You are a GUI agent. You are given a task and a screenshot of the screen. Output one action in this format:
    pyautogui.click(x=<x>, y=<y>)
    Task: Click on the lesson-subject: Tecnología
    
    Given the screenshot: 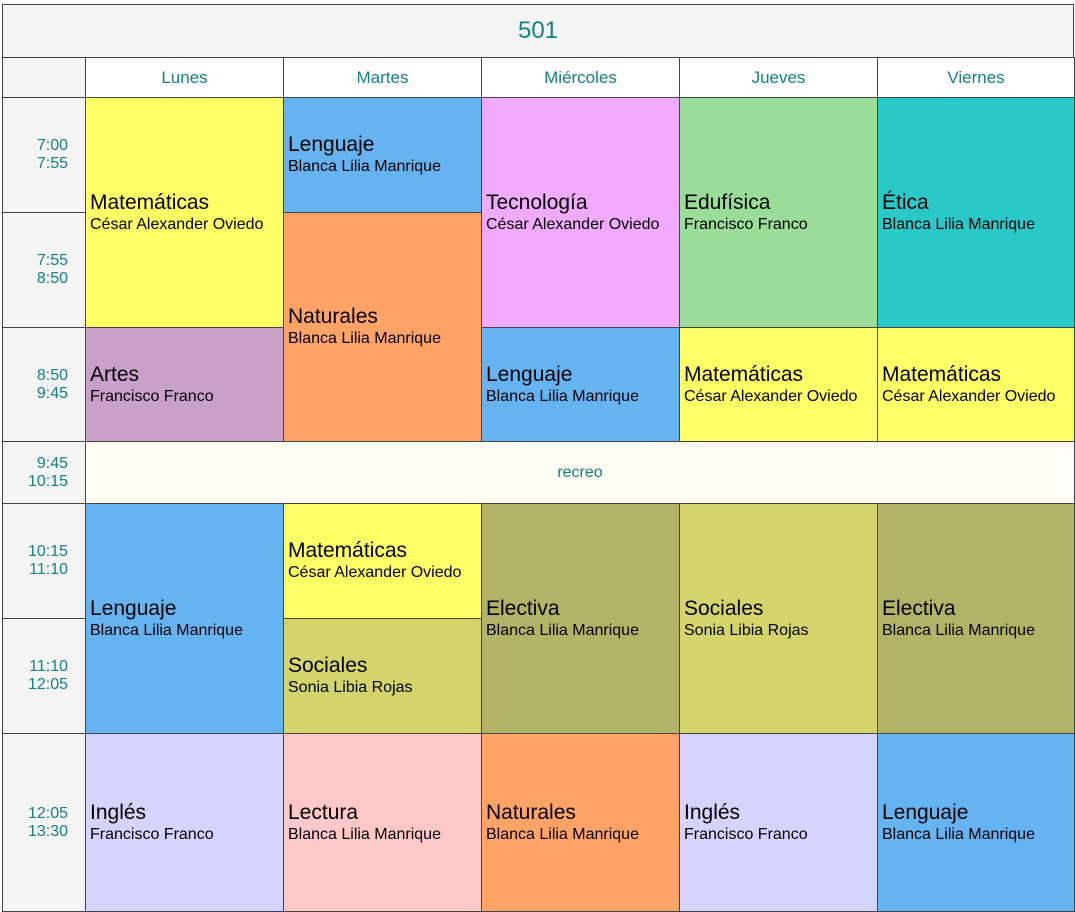 What is the action you would take?
    pyautogui.click(x=582, y=203)
    